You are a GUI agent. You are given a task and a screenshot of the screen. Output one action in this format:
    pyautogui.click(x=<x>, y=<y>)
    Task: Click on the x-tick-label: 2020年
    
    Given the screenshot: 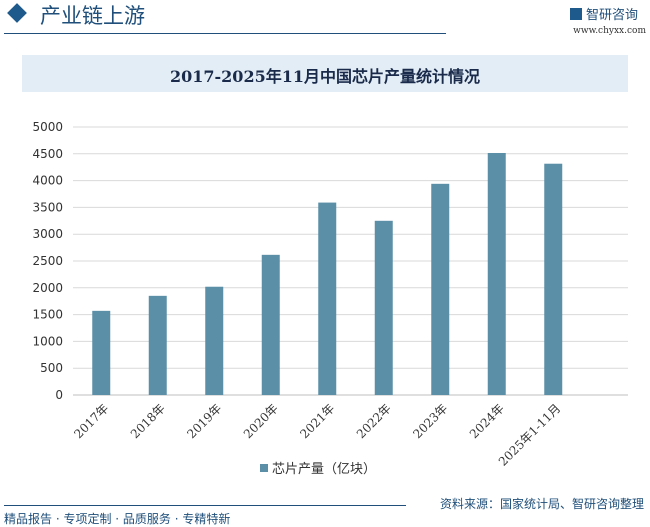 What is the action you would take?
    pyautogui.click(x=261, y=421)
    